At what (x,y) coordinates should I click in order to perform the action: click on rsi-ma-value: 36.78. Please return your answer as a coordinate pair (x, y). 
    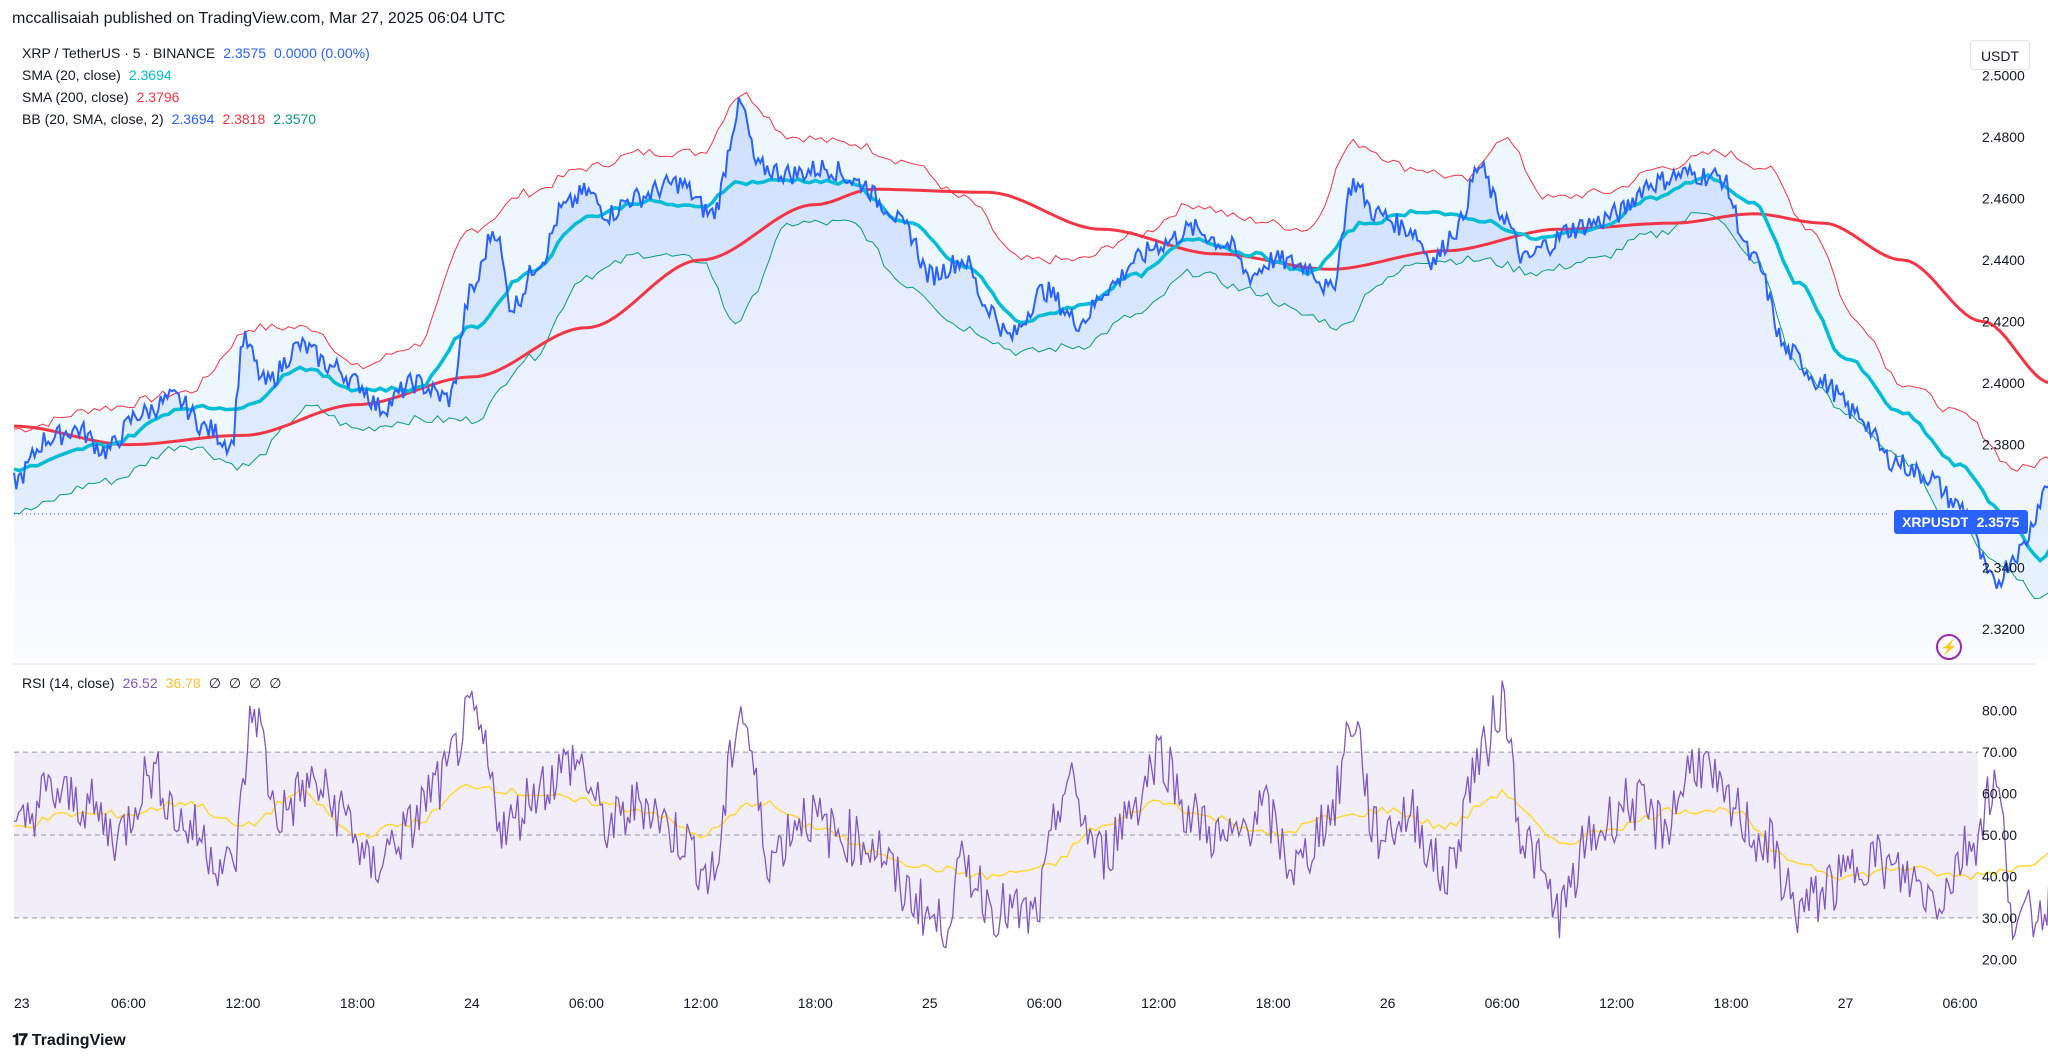
    Looking at the image, I should click on (183, 683).